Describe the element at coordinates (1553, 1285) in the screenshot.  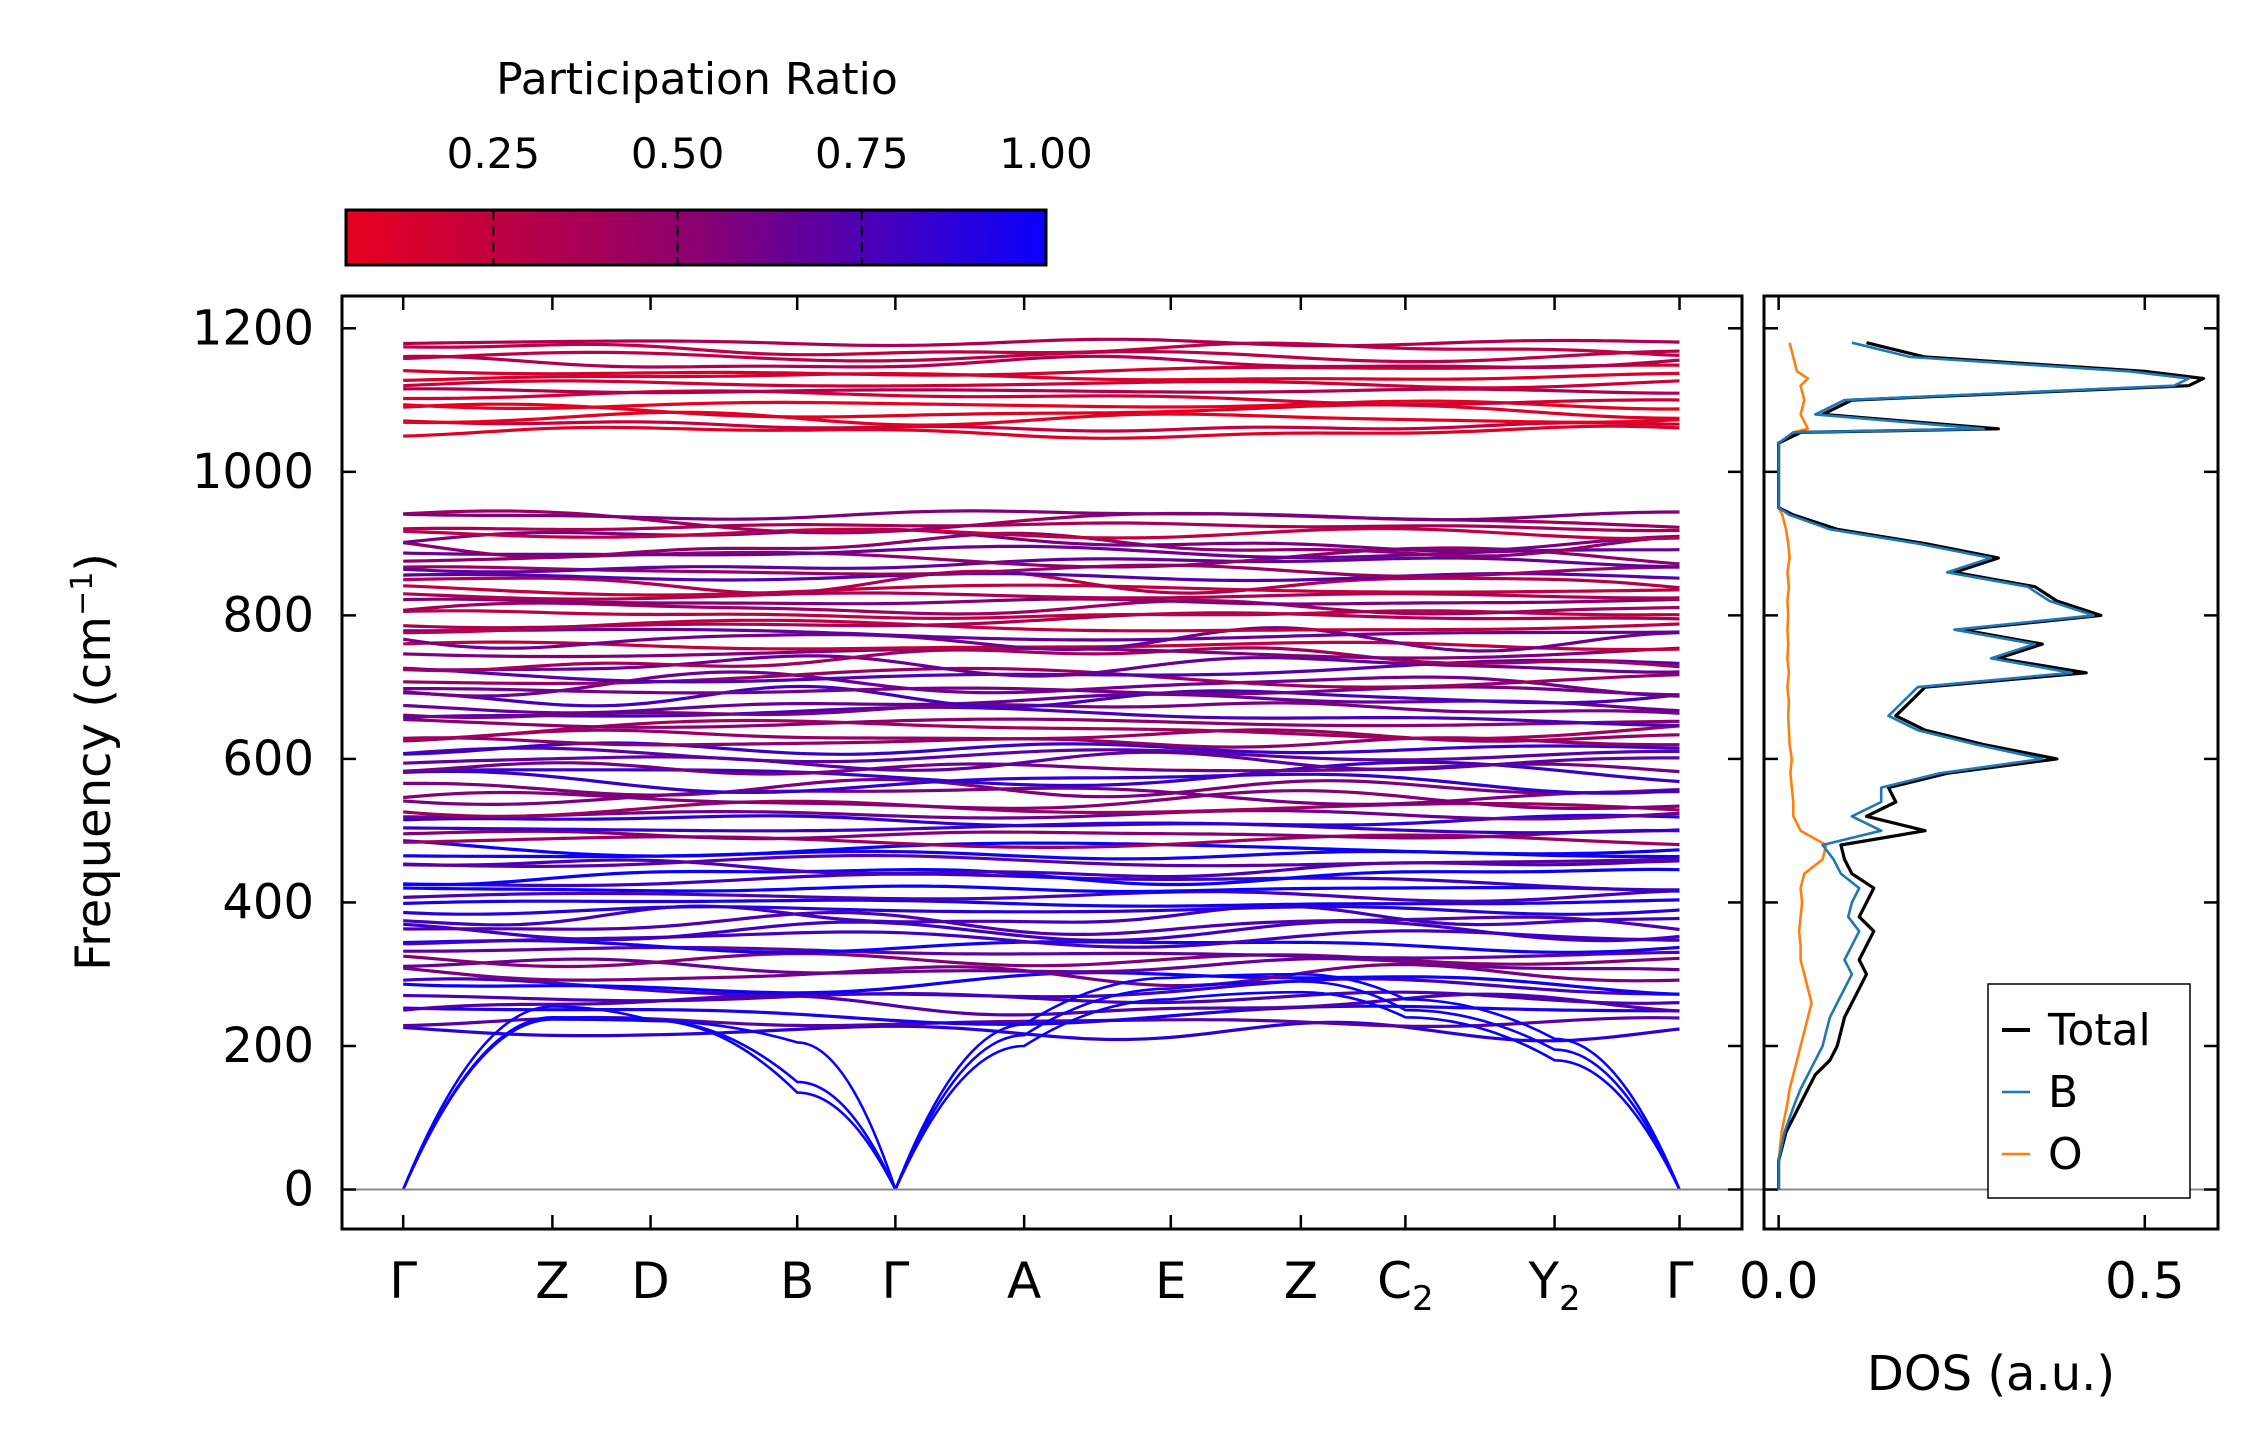
I see `k-point-label: Y2` at that location.